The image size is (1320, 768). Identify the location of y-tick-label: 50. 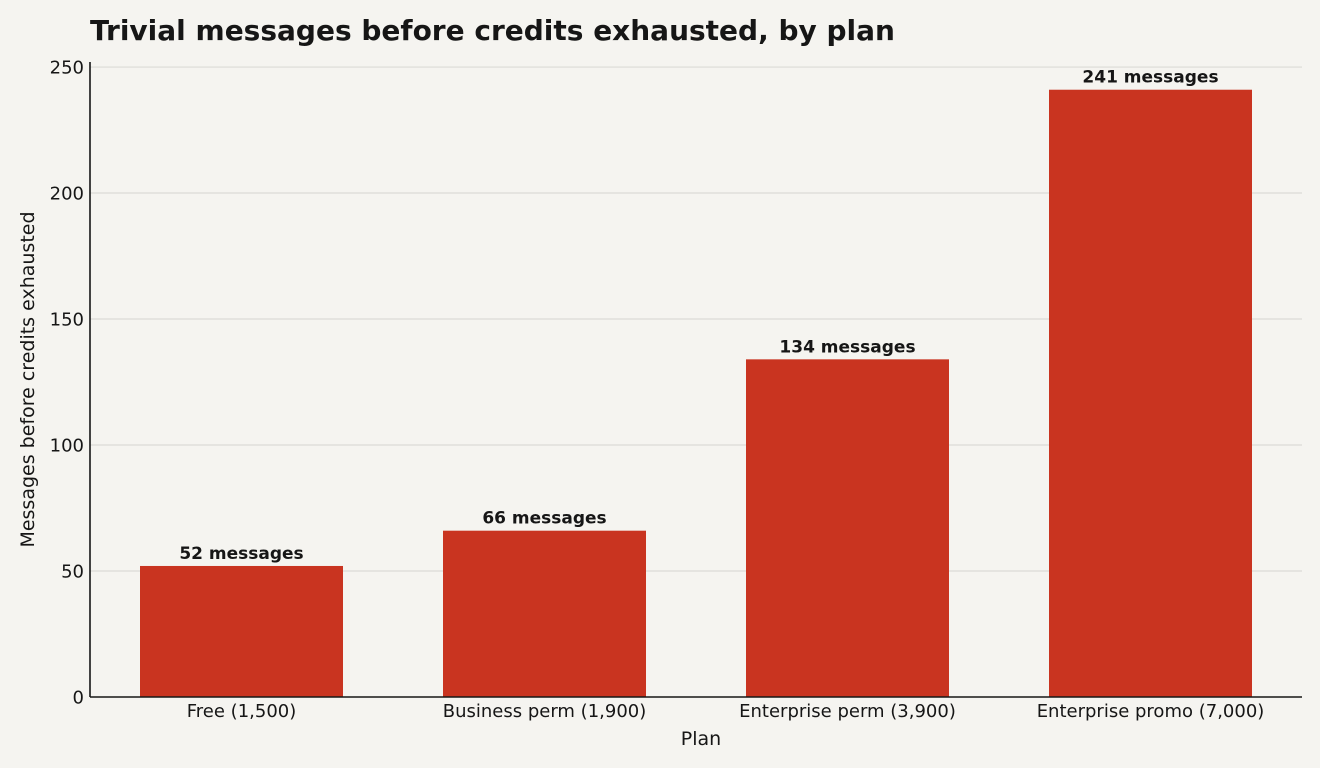
(72, 572).